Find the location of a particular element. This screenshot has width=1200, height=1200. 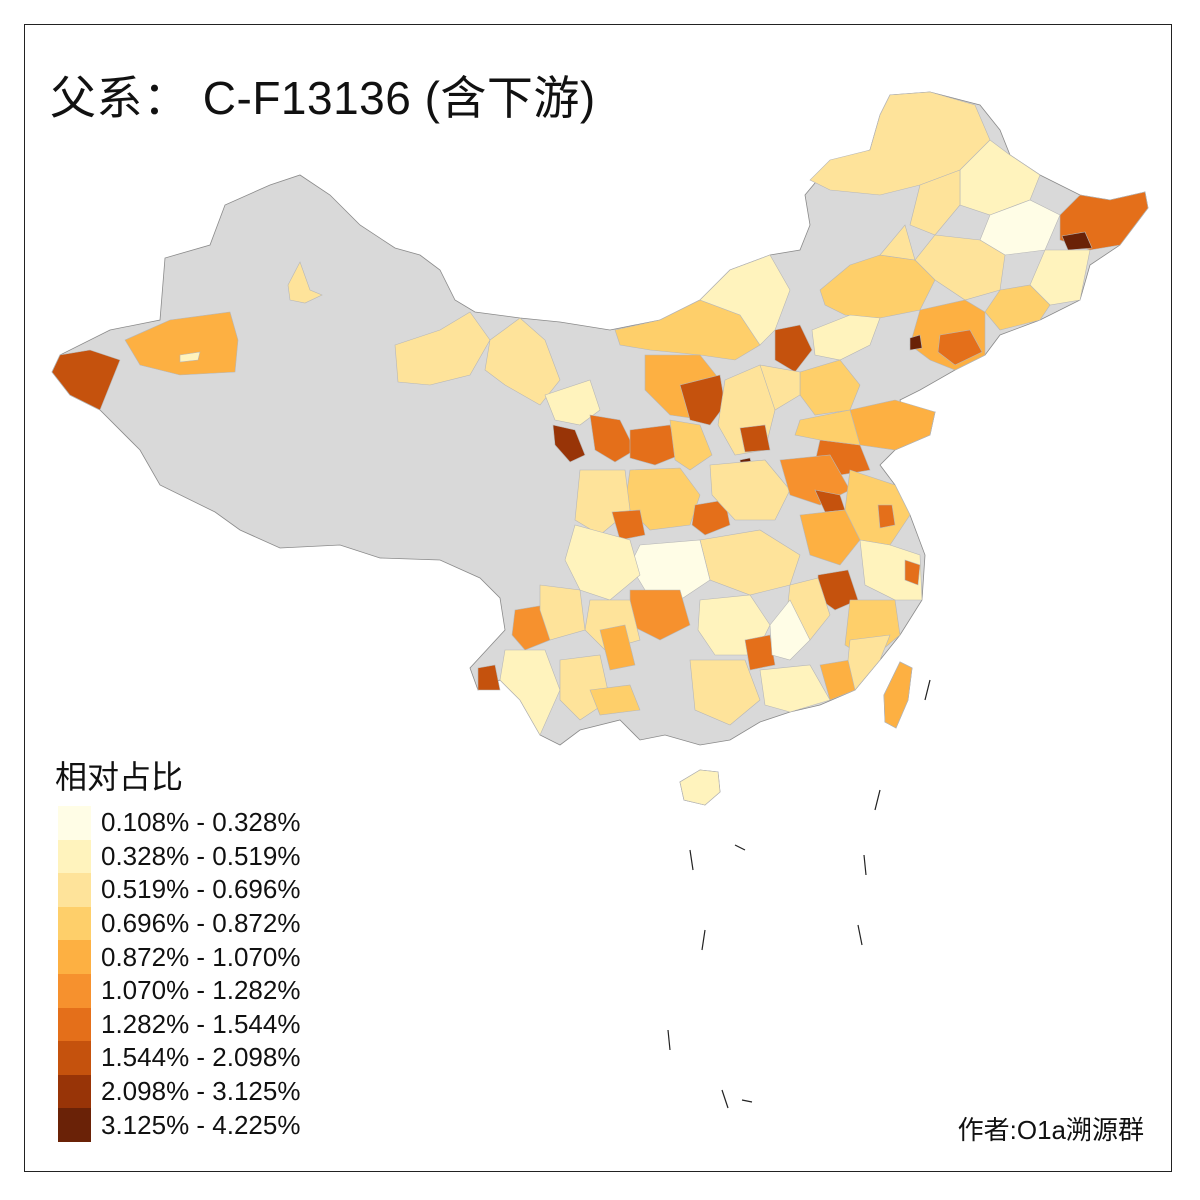

legend-row: 1.070% - 1.282% is located at coordinates (179, 990).